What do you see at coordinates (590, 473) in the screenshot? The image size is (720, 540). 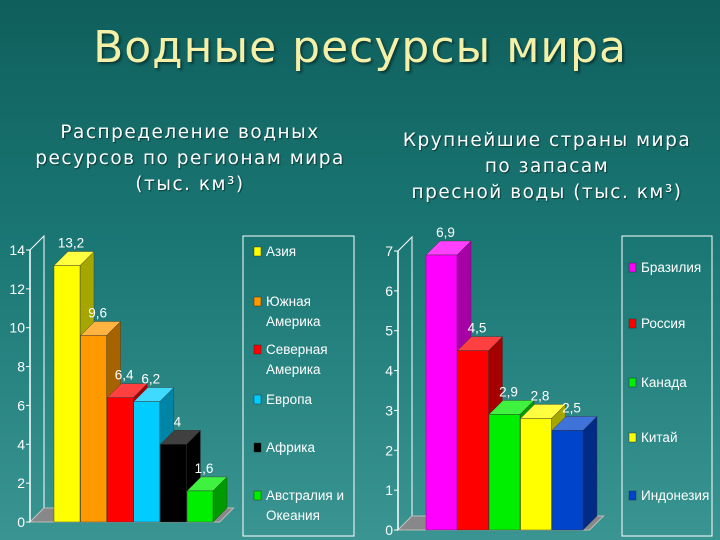 I see `bar-side` at bounding box center [590, 473].